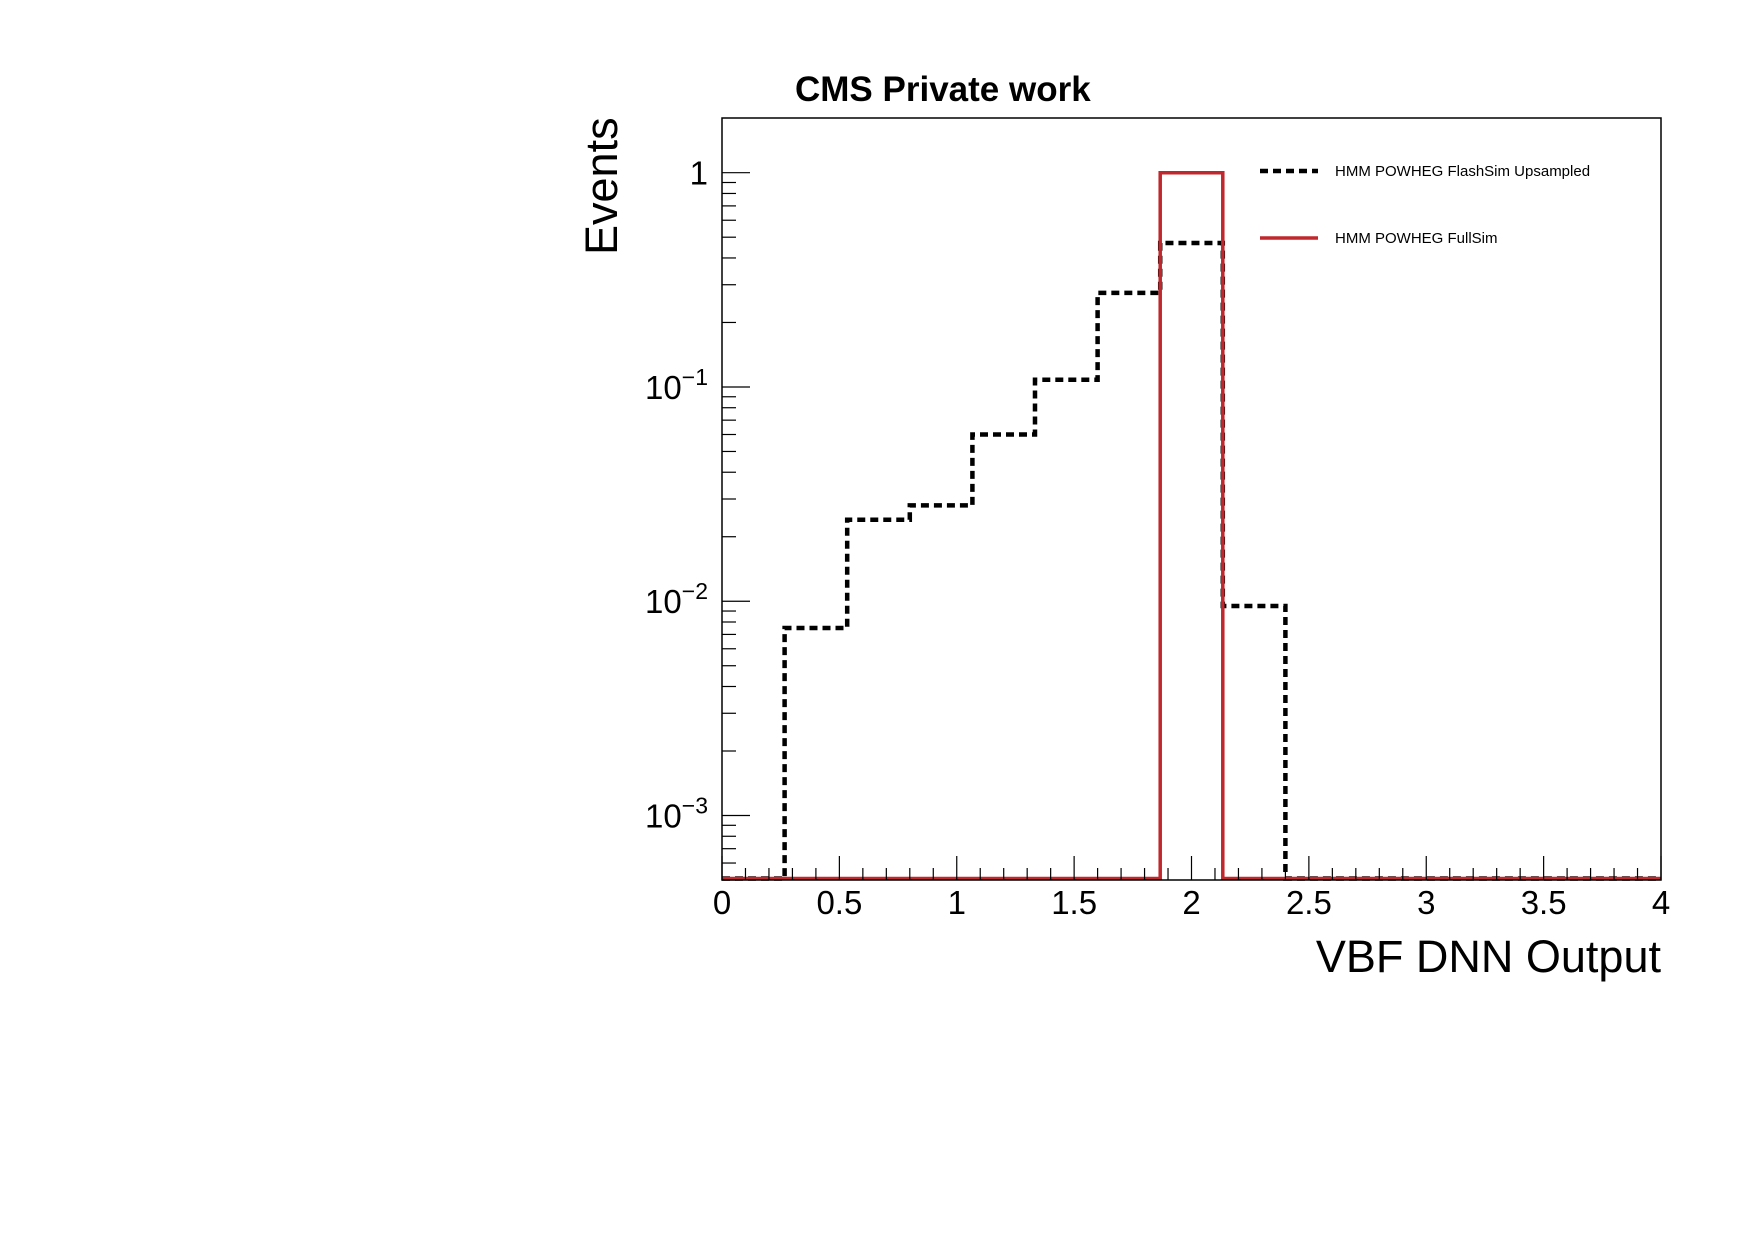 The width and height of the screenshot is (1755, 1240). Describe the element at coordinates (601, 186) in the screenshot. I see `y-axis-title: Events` at that location.